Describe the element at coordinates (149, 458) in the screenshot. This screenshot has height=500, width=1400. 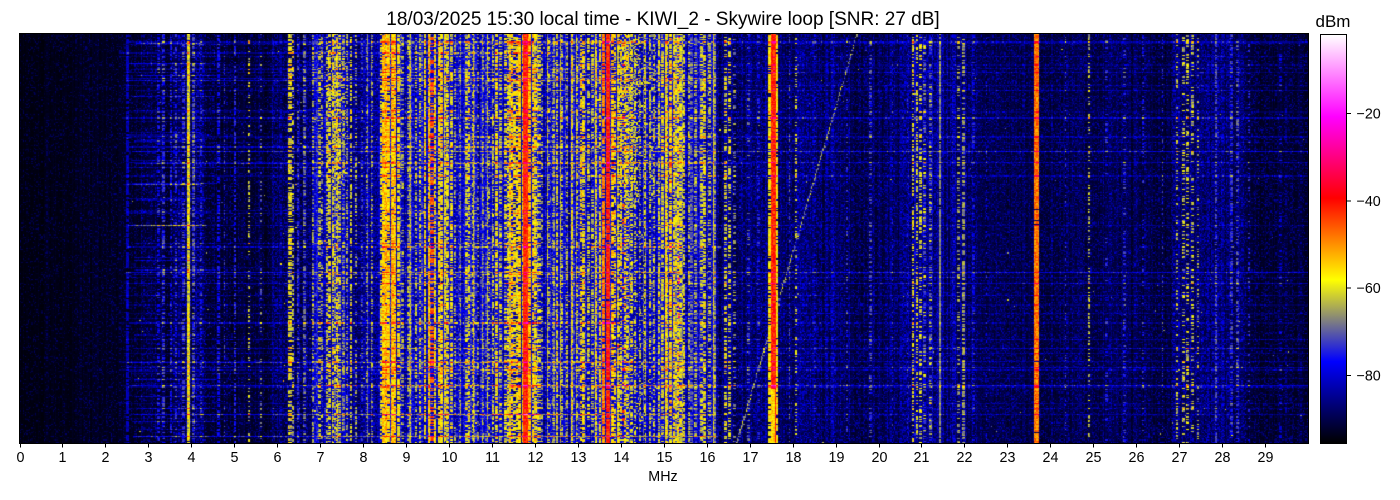
I see `svg-text: 3` at that location.